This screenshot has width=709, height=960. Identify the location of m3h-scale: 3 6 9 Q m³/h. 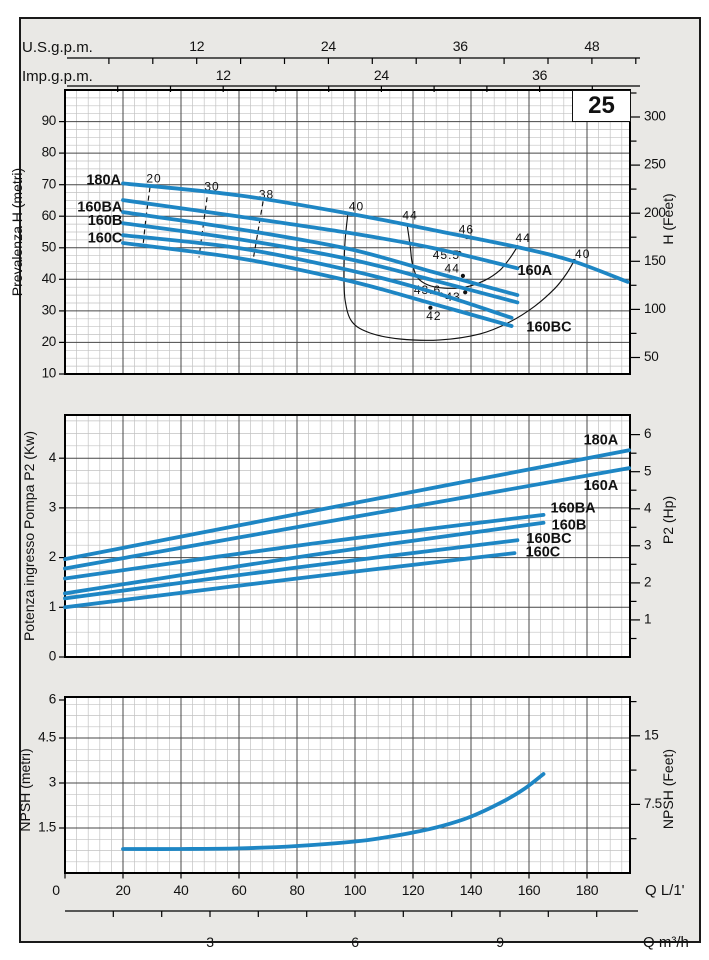
(377, 930).